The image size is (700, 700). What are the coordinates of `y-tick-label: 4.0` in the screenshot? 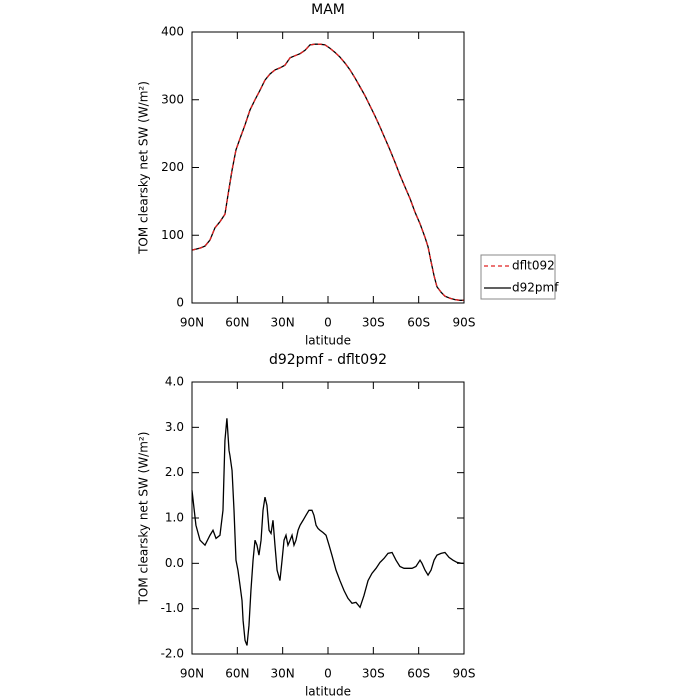 It's located at (174, 382).